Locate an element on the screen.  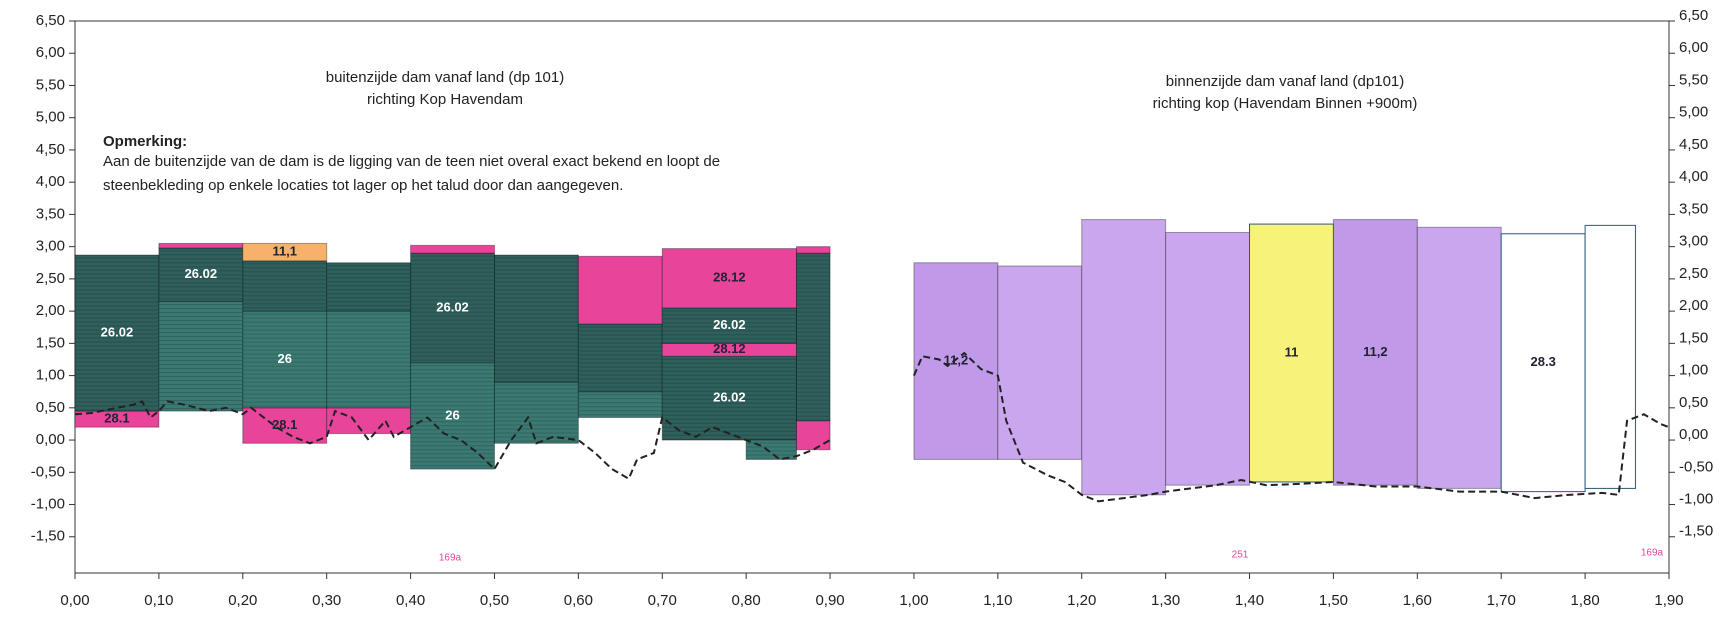
y-tick-label: 6,50 is located at coordinates (50, 20).